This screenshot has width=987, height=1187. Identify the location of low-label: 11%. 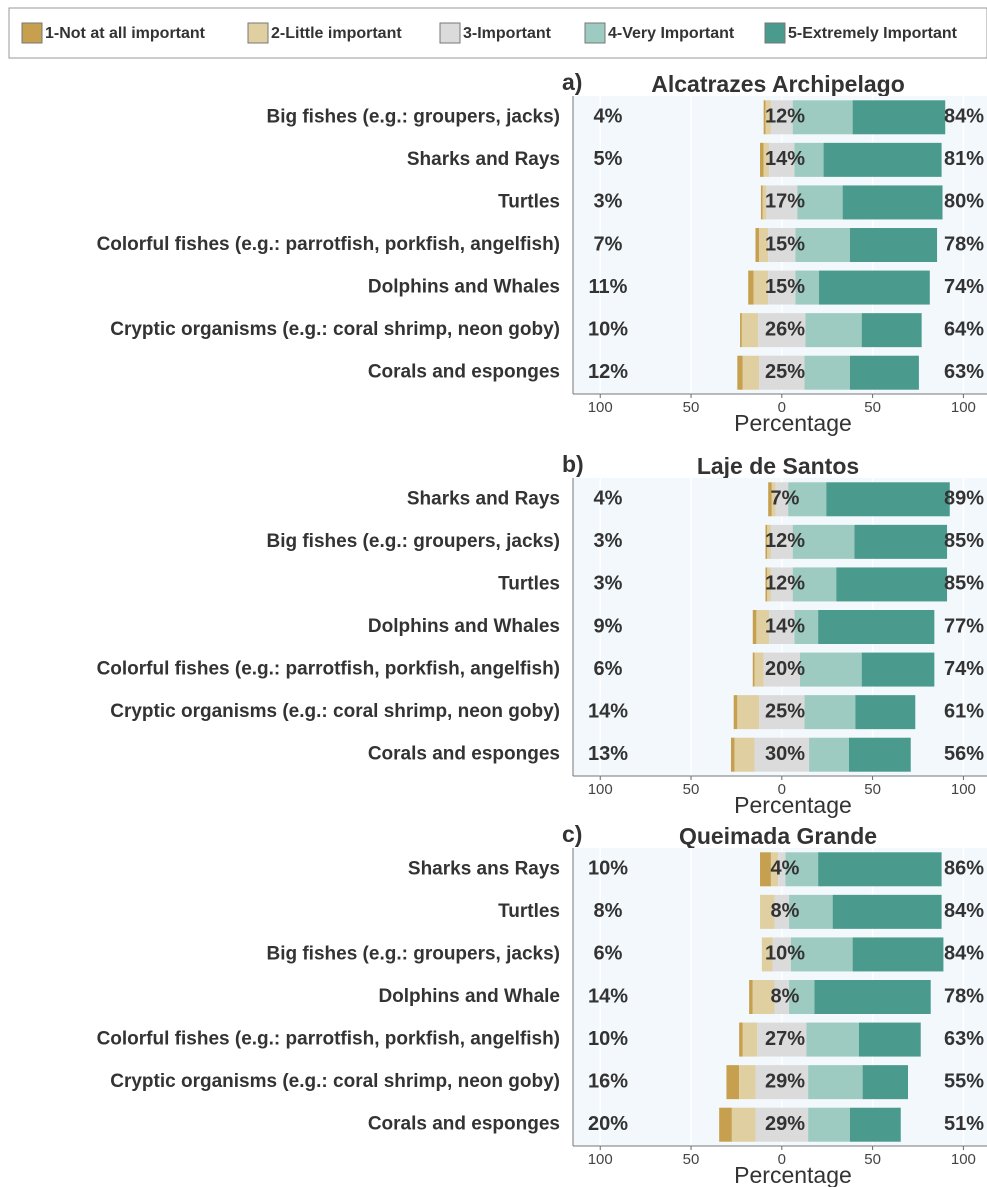
(608, 287).